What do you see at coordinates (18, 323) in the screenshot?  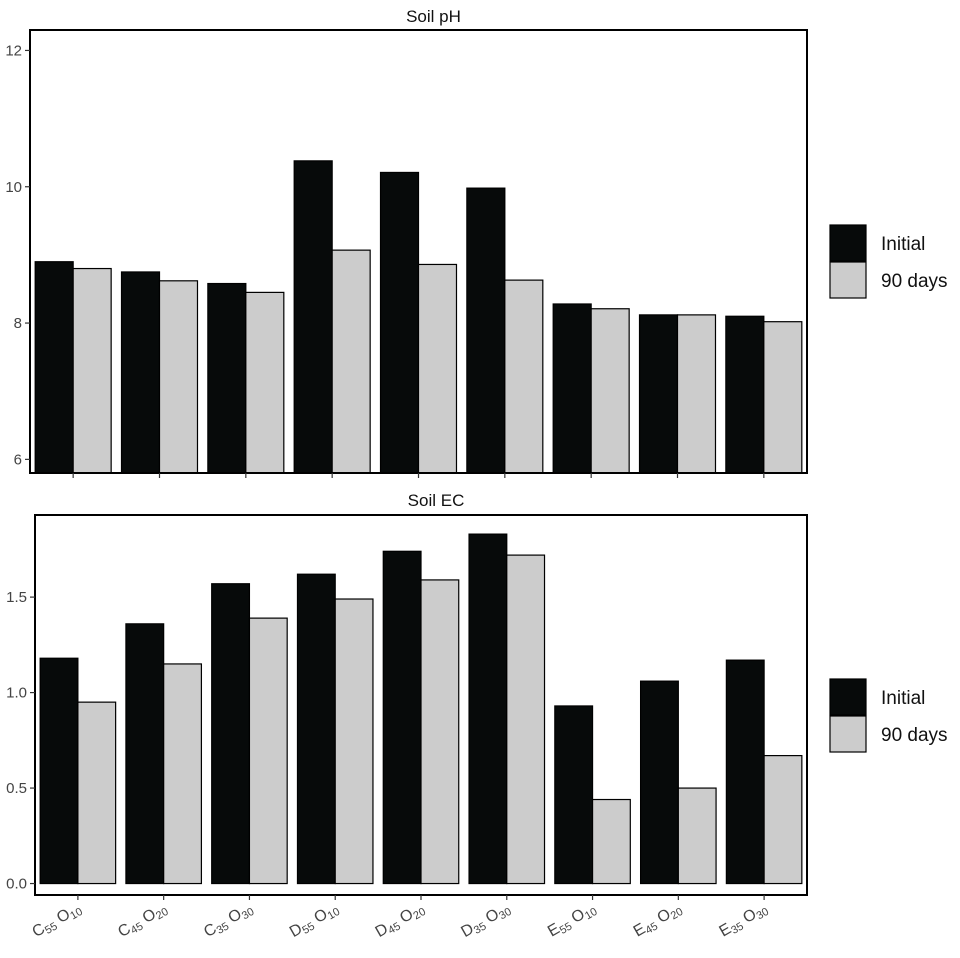 I see `y-tick-label: 8` at bounding box center [18, 323].